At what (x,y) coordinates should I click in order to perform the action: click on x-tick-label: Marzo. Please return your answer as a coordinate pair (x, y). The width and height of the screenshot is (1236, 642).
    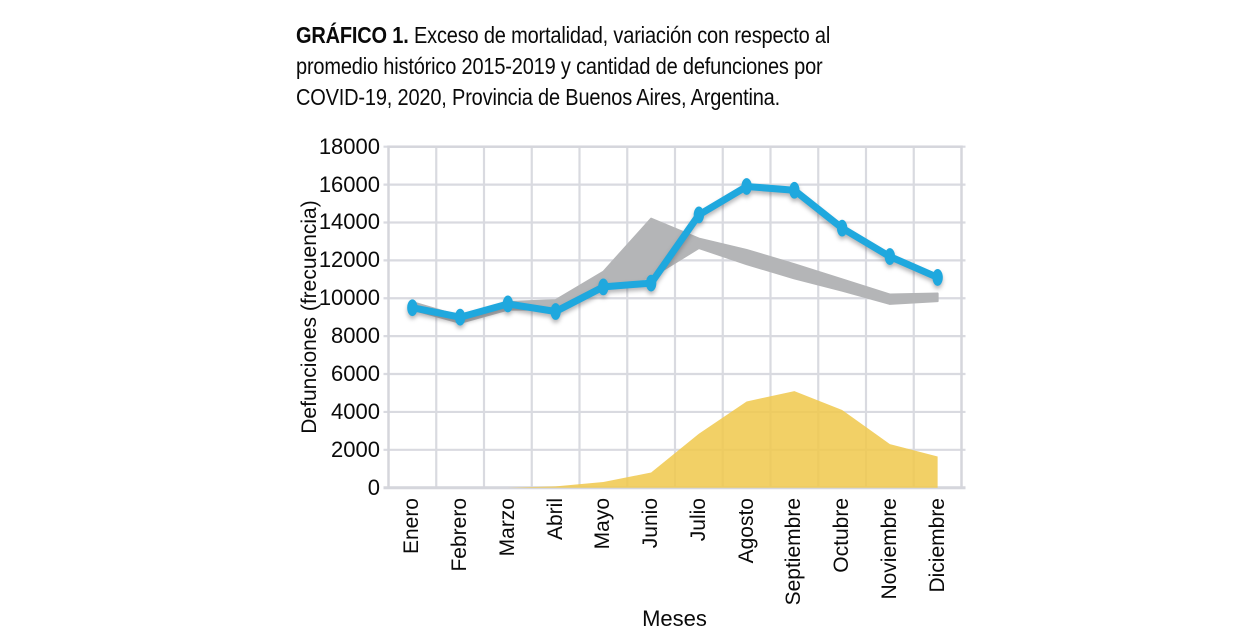
    Looking at the image, I should click on (507, 527).